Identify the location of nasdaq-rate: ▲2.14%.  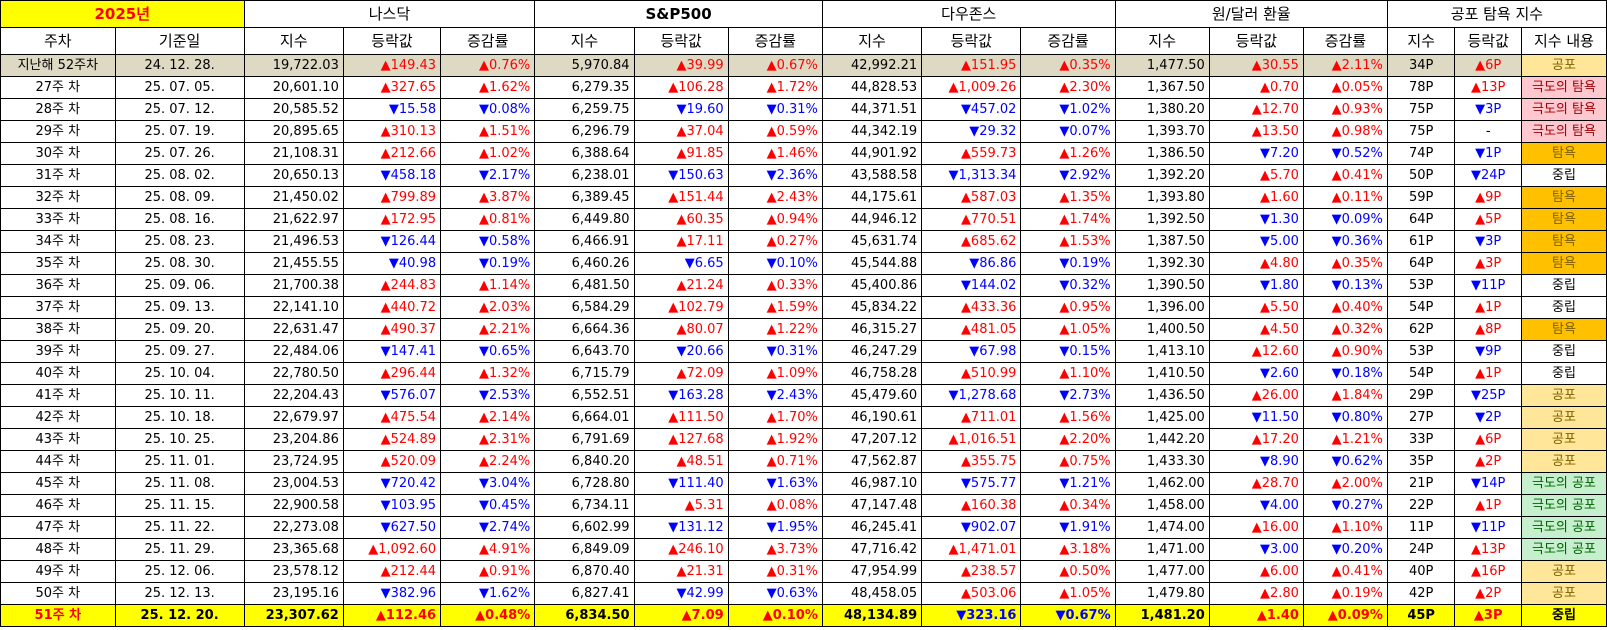
(488, 417).